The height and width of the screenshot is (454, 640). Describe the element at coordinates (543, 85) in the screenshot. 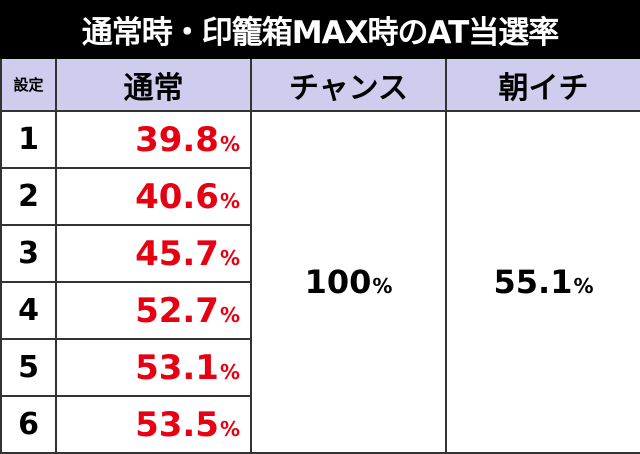

I see `header-cell: 朝イチ` at that location.